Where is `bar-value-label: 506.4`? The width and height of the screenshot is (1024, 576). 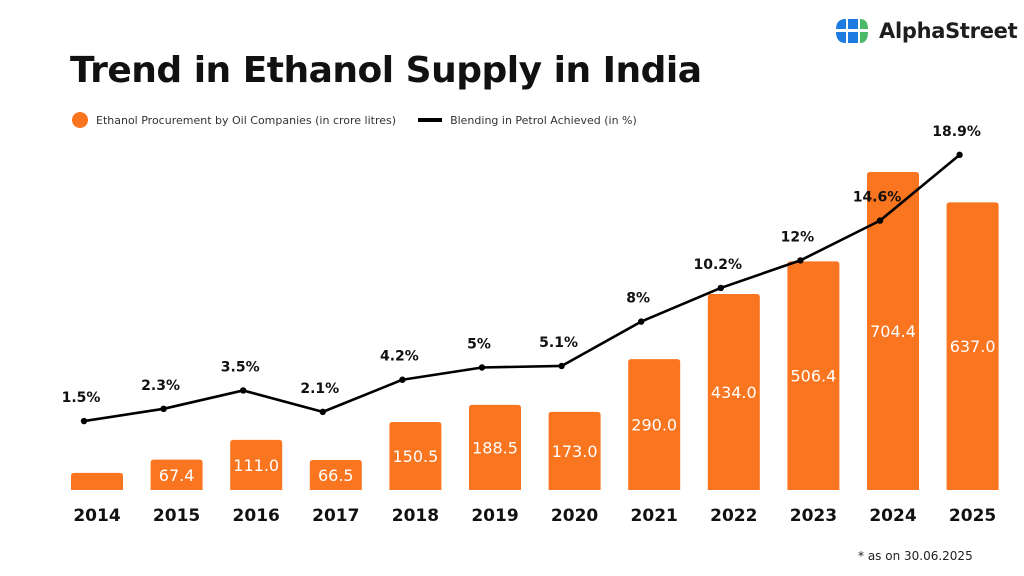
bar-value-label: 506.4 is located at coordinates (813, 376).